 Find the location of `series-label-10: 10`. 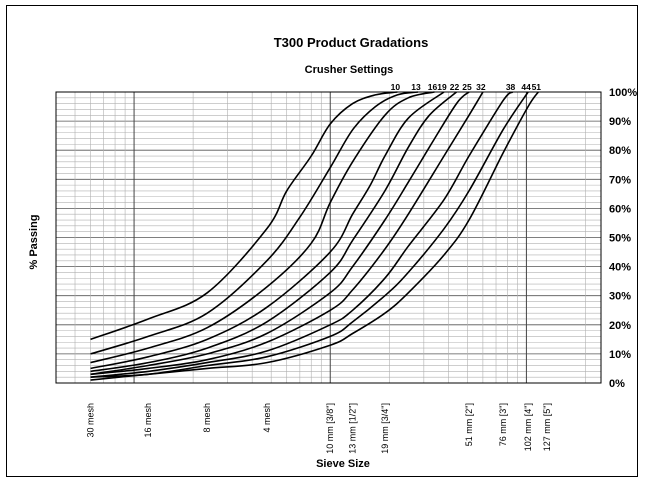

series-label-10: 10 is located at coordinates (396, 87).